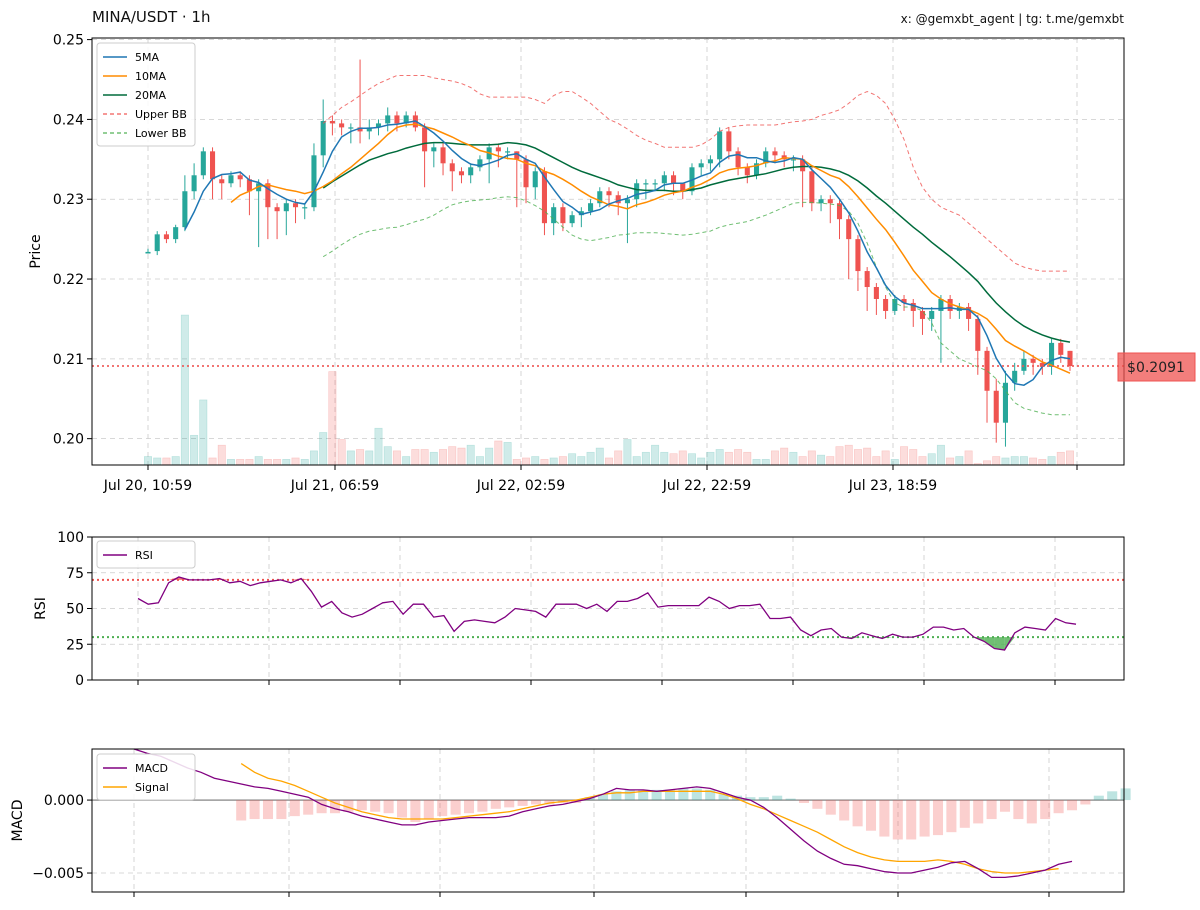  I want to click on y-tick-label: 0.20, so click(68, 440).